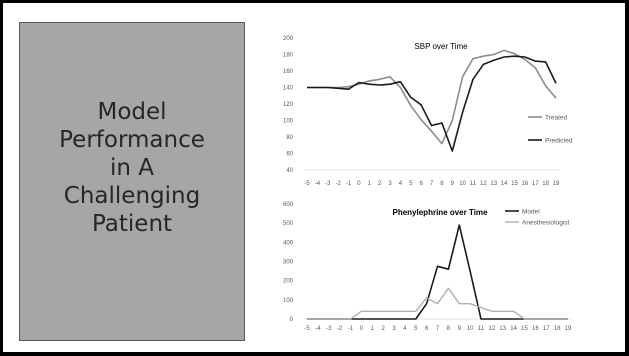 The height and width of the screenshot is (356, 629). What do you see at coordinates (432, 97) in the screenshot?
I see `series-line-treated` at bounding box center [432, 97].